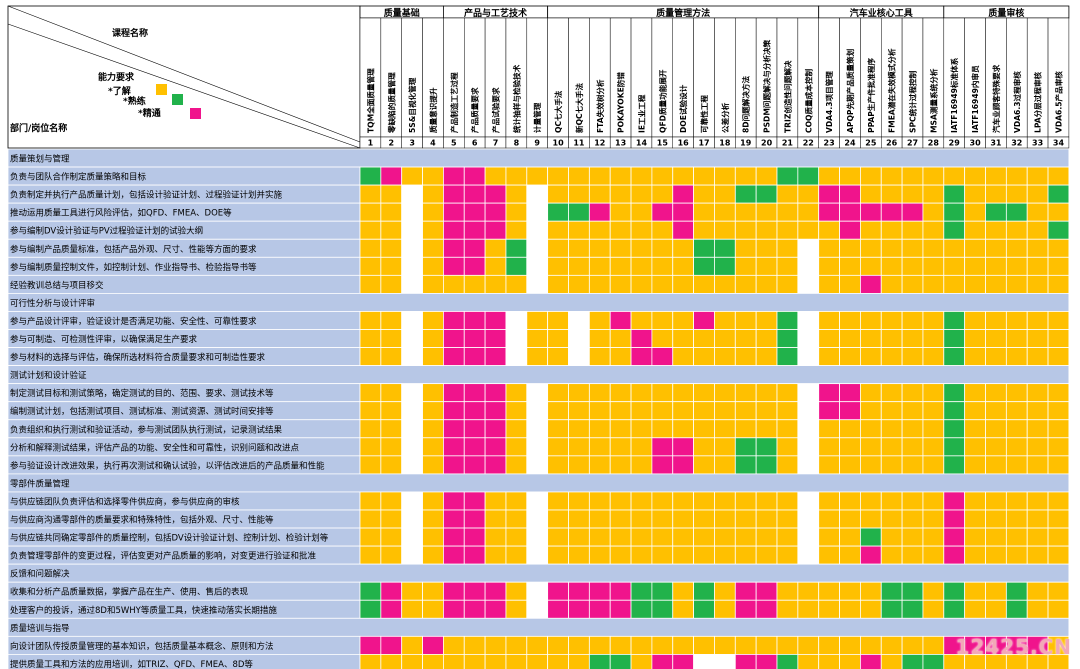 The image size is (1080, 669). Describe the element at coordinates (892, 143) in the screenshot. I see `course-number-26: 26` at that location.